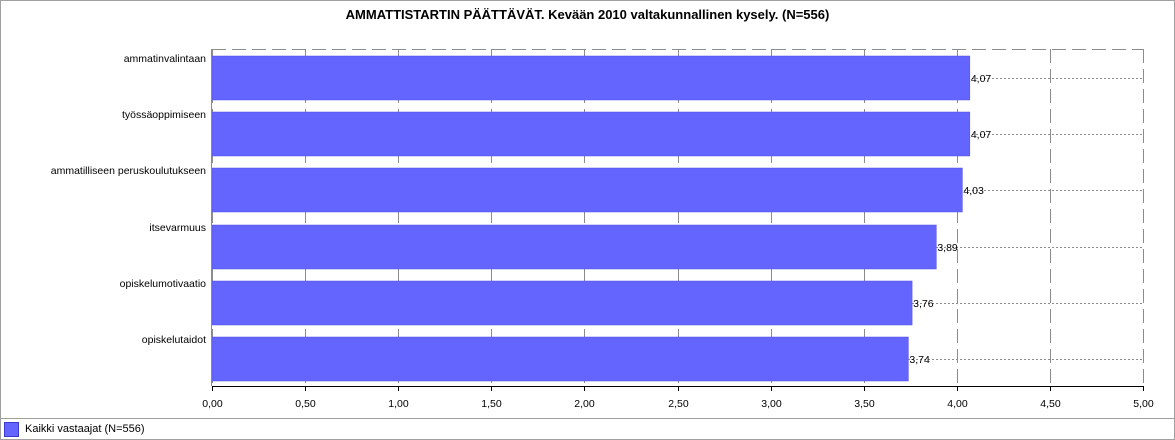 The height and width of the screenshot is (440, 1175). I want to click on data-label: 4,03, so click(973, 191).